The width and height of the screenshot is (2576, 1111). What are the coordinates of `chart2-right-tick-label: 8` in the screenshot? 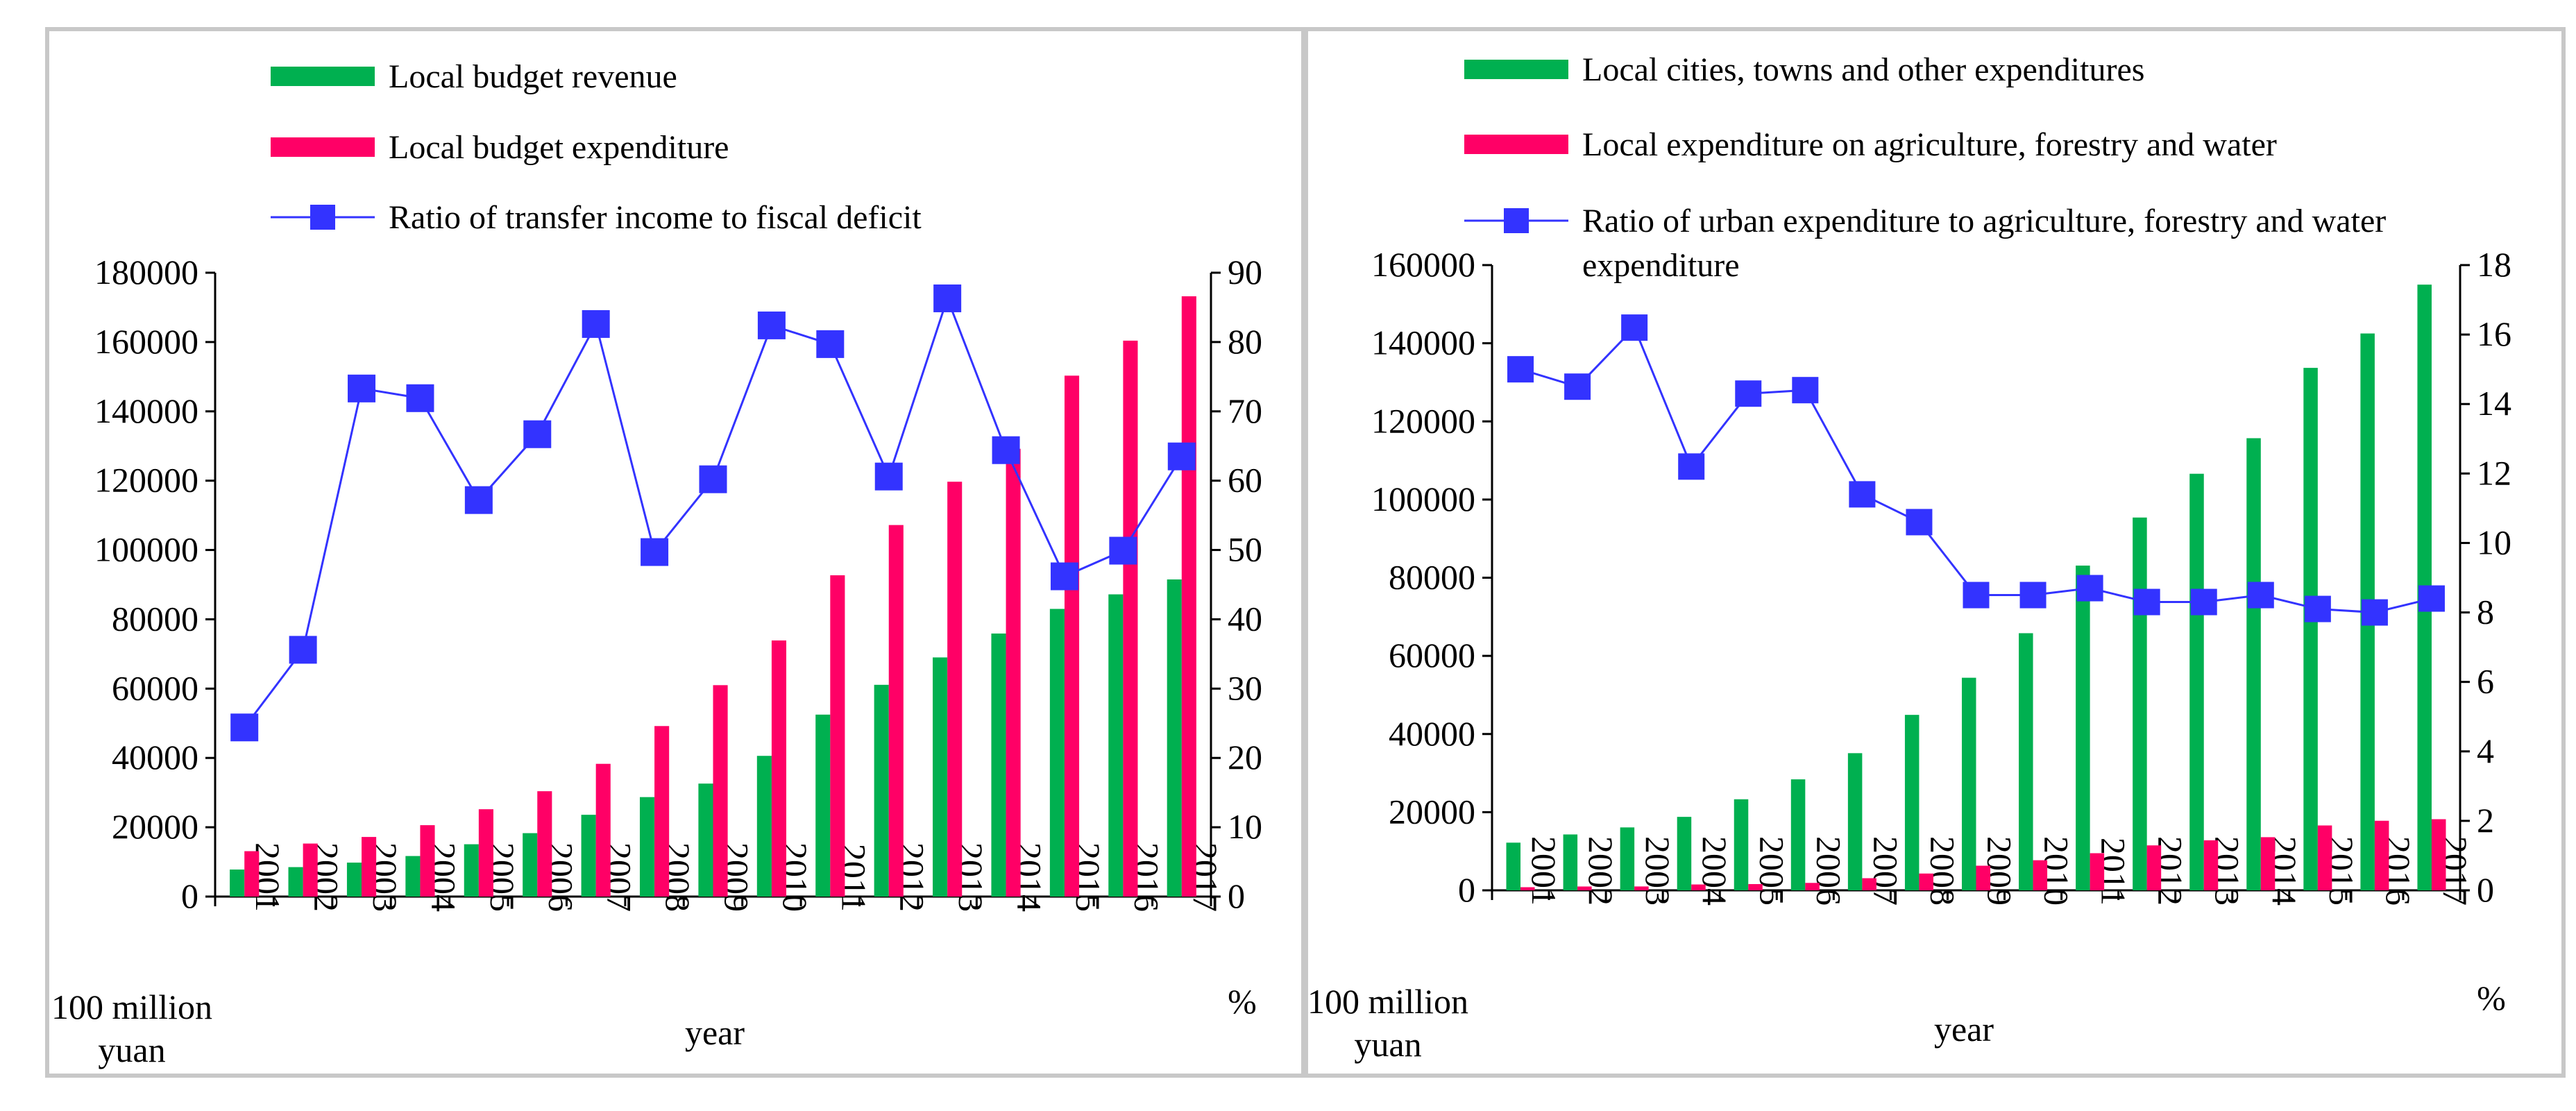 It's located at (2485, 612).